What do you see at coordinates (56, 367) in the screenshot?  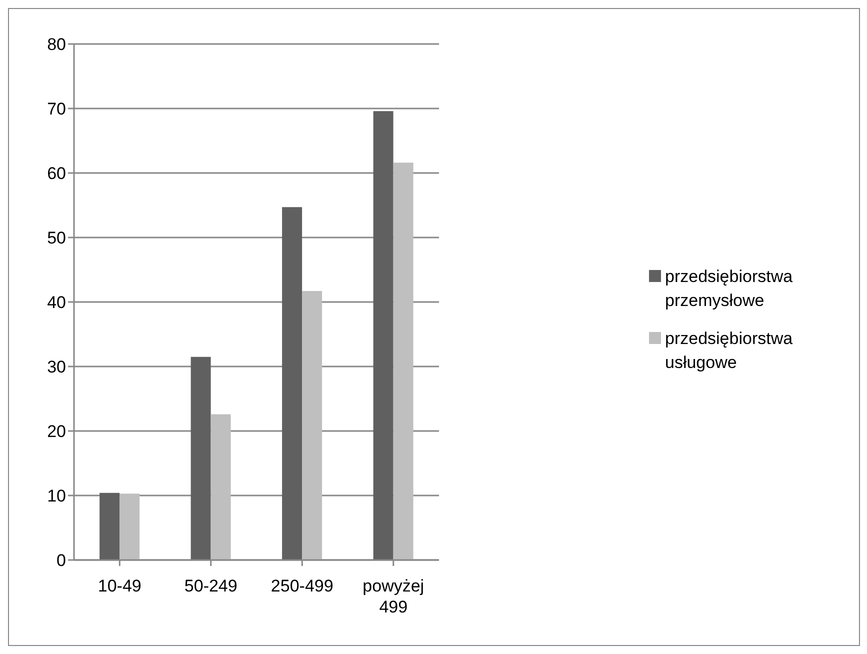 I see `y-tick-label: 30` at bounding box center [56, 367].